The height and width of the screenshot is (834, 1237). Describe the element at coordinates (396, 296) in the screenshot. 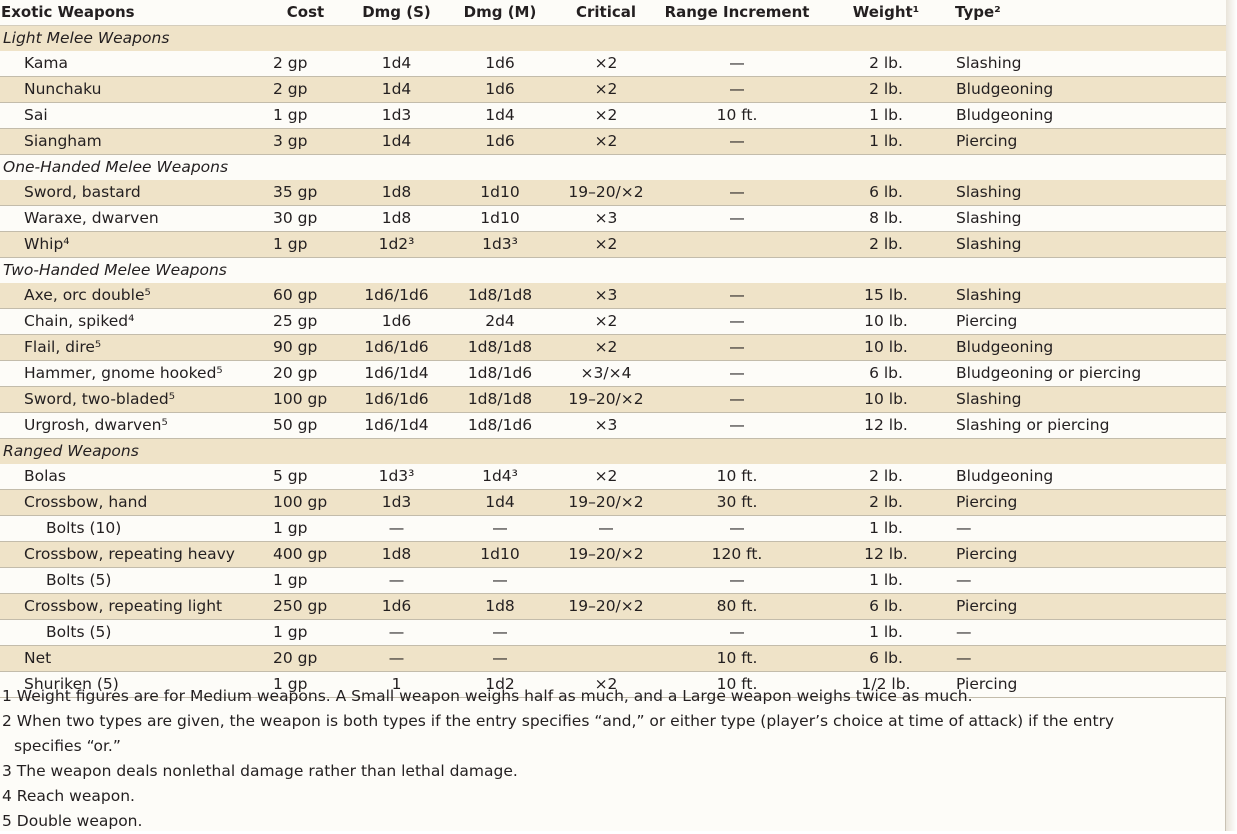

I see `cell-dmg-s: 1d6/1d6` at that location.